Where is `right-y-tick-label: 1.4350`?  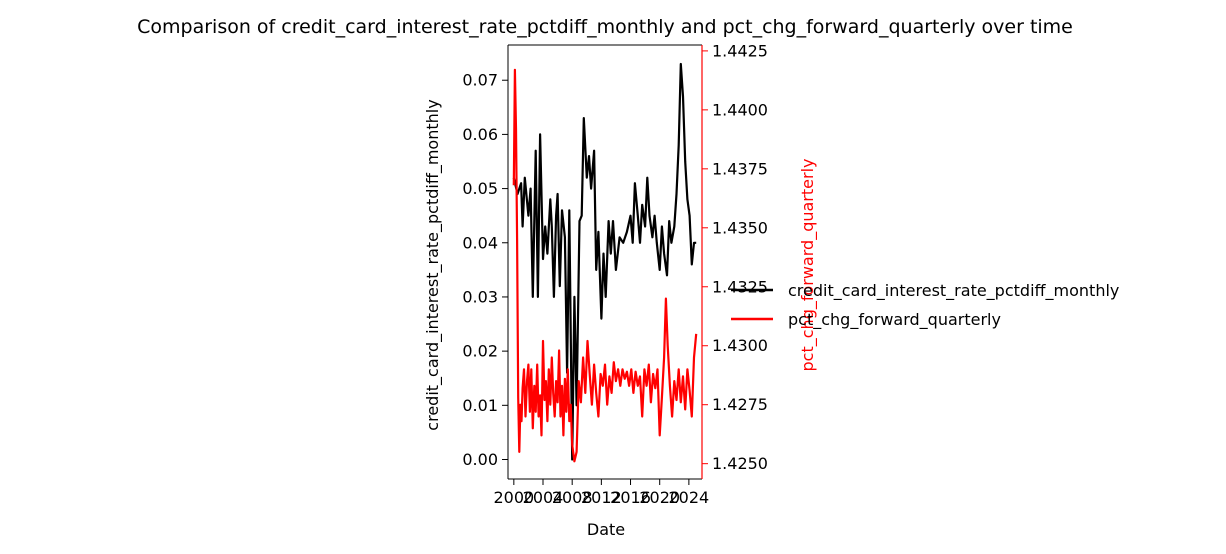 right-y-tick-label: 1.4350 is located at coordinates (740, 227).